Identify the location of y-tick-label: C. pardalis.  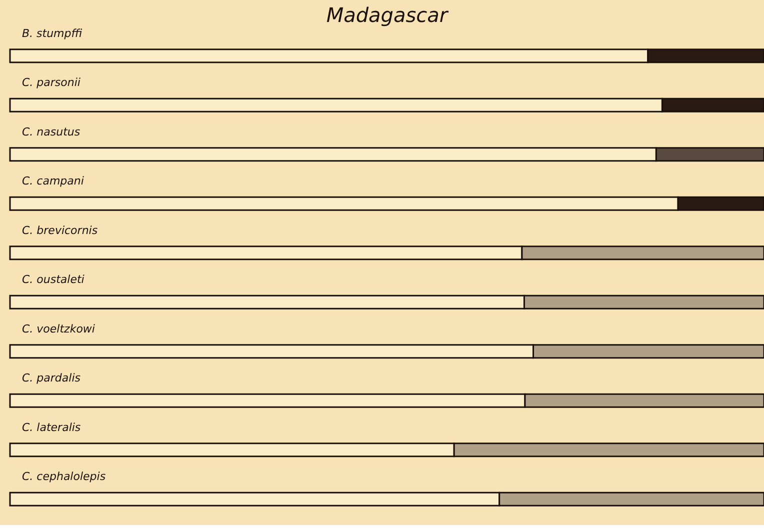
(51, 378).